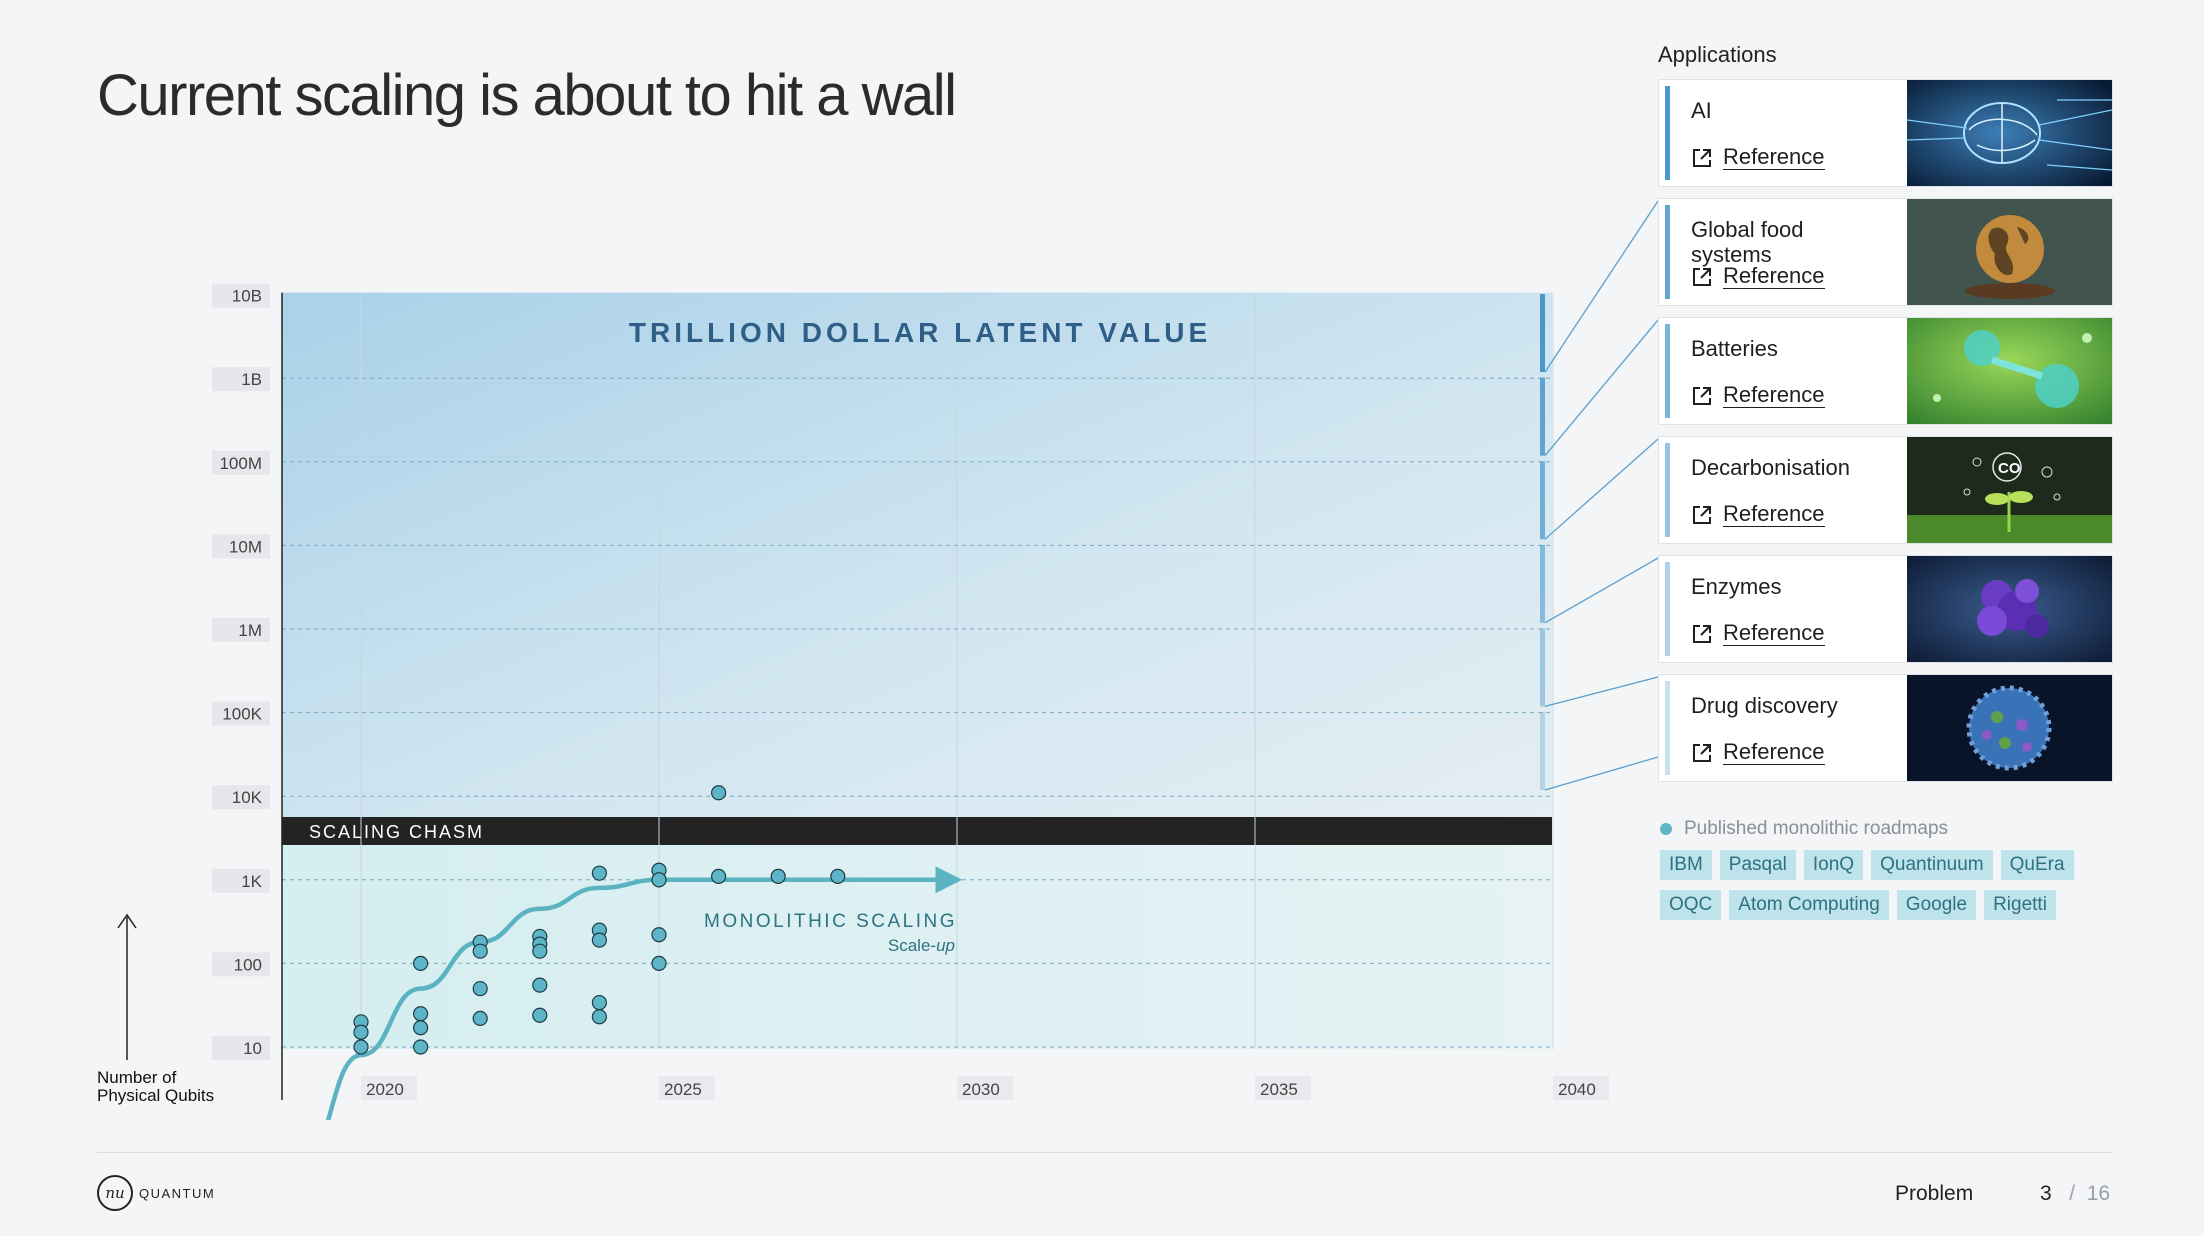  Describe the element at coordinates (1736, 586) in the screenshot. I see `application-name: Enzymes` at that location.